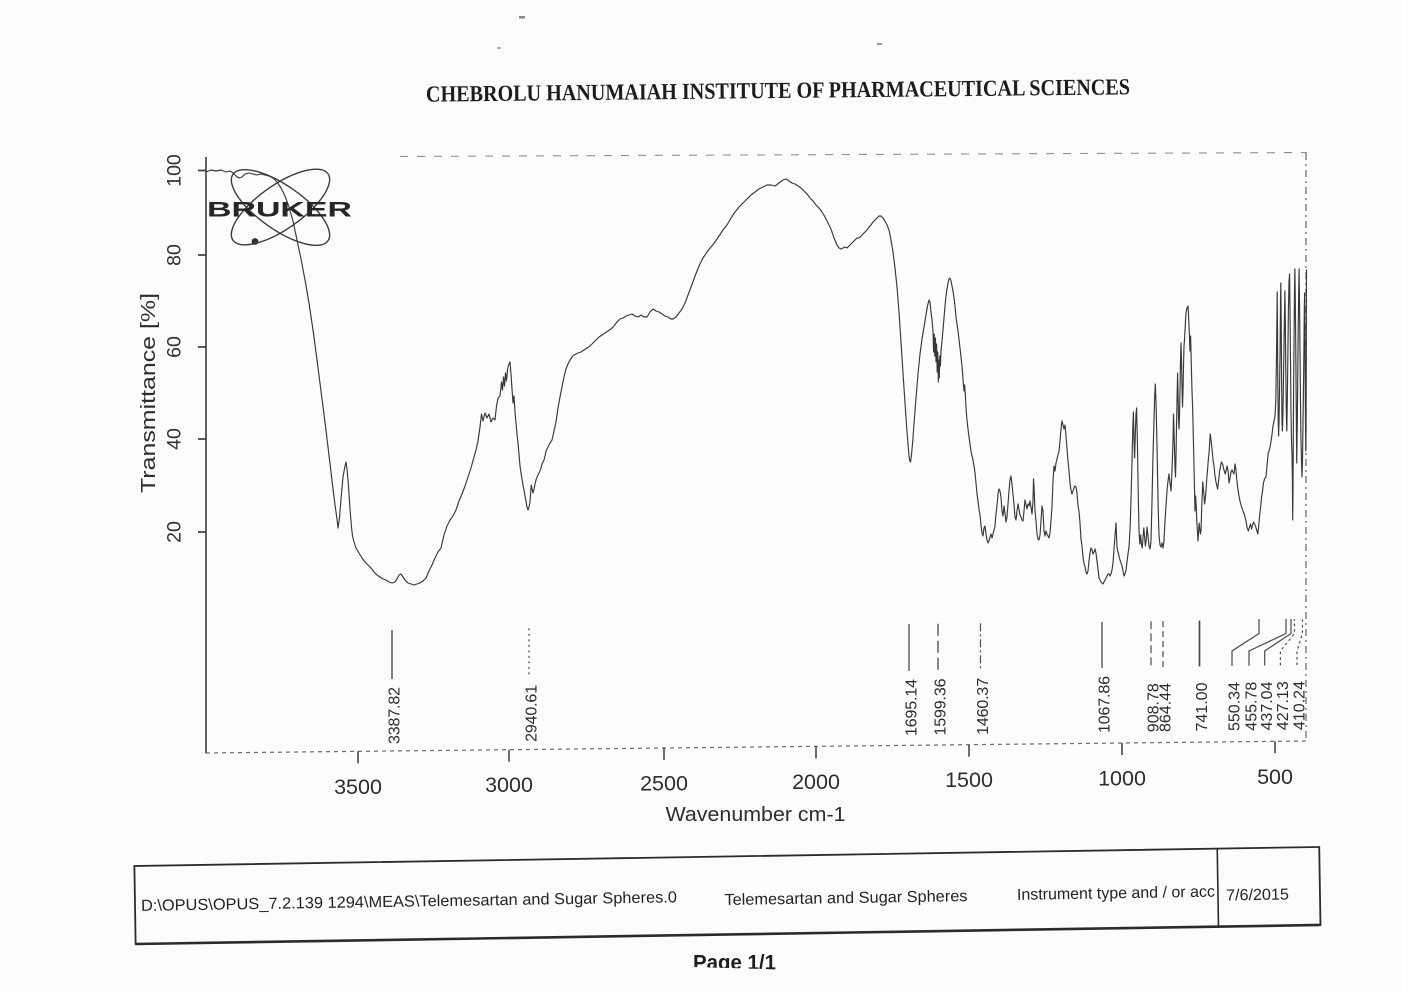 The width and height of the screenshot is (1401, 992). I want to click on svg-text: 2000, so click(816, 782).